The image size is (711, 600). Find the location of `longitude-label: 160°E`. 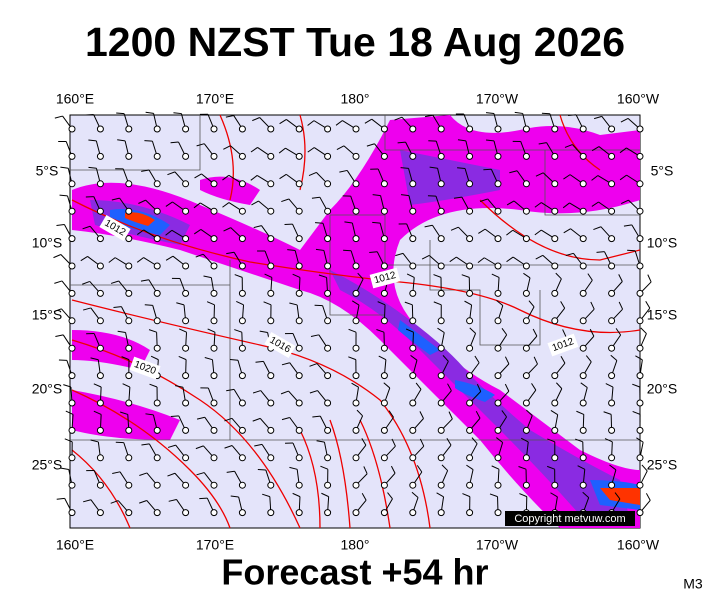

longitude-label: 160°E is located at coordinates (75, 99).